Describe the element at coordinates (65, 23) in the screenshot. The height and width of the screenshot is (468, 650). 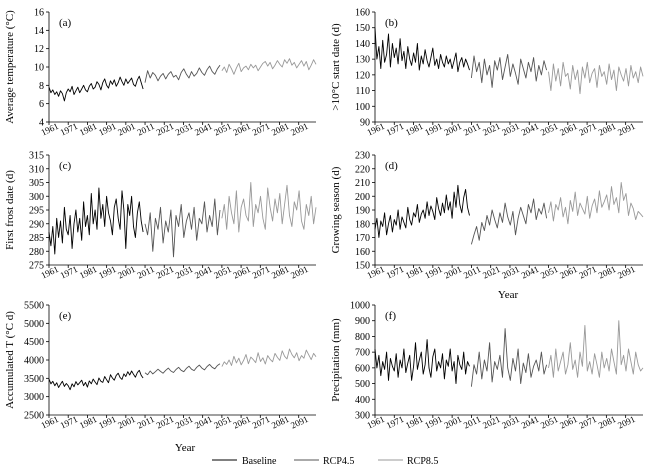
I see `panel-a-label: (a)` at that location.